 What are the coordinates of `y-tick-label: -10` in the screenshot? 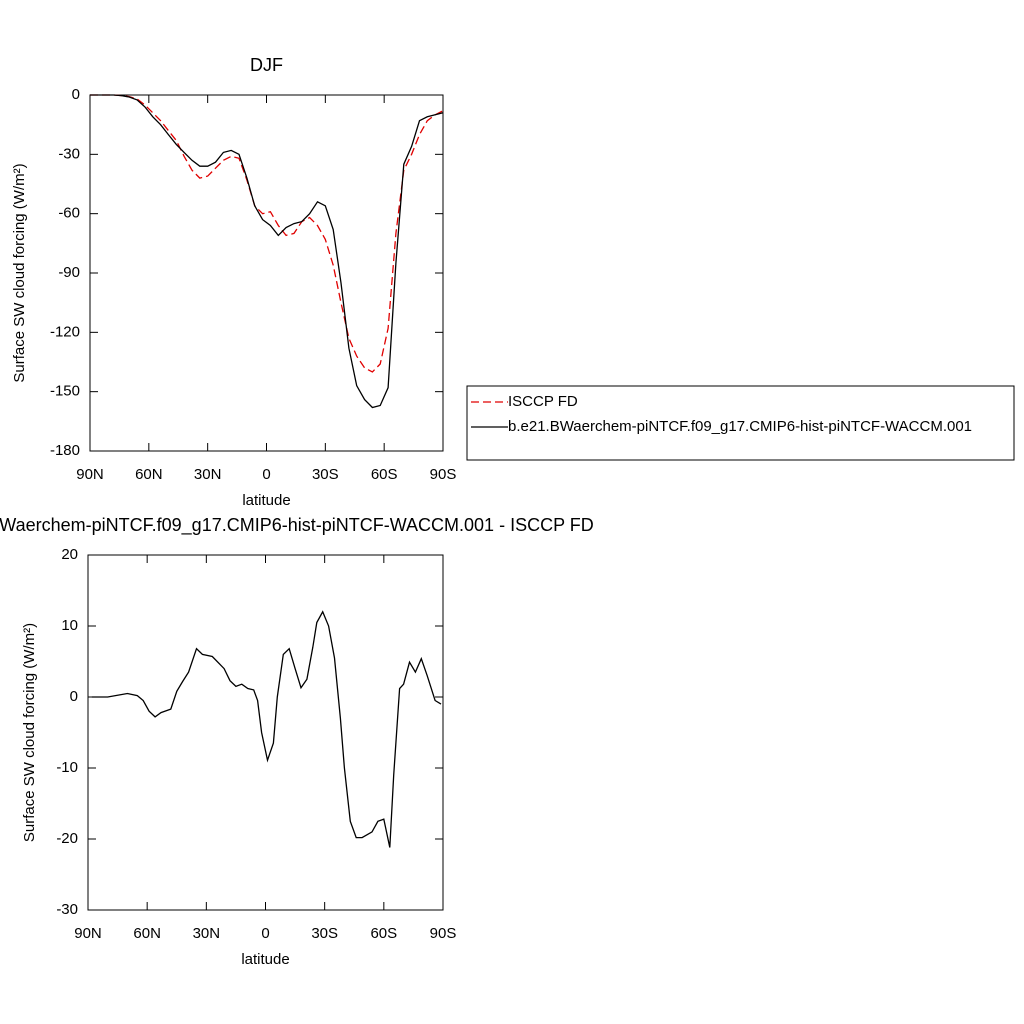 It's located at (67, 767).